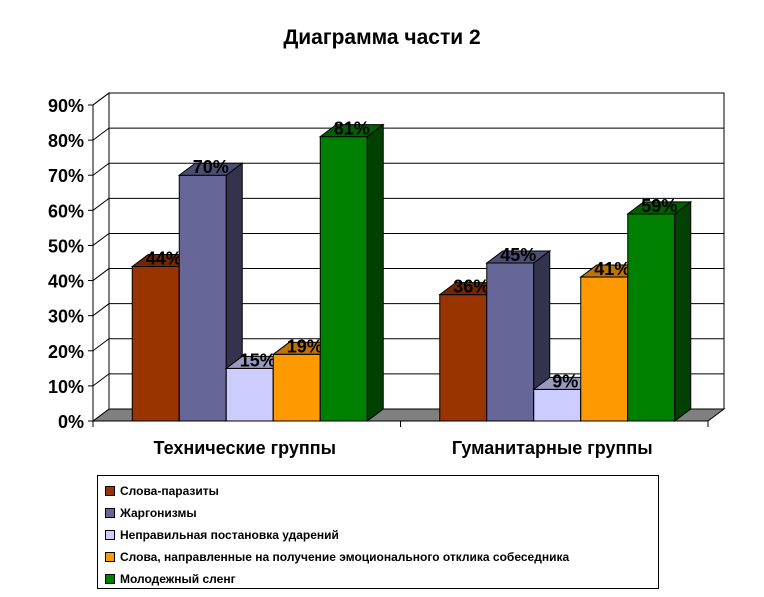 The image size is (764, 597). Describe the element at coordinates (518, 255) in the screenshot. I see `data-label: 45%` at that location.